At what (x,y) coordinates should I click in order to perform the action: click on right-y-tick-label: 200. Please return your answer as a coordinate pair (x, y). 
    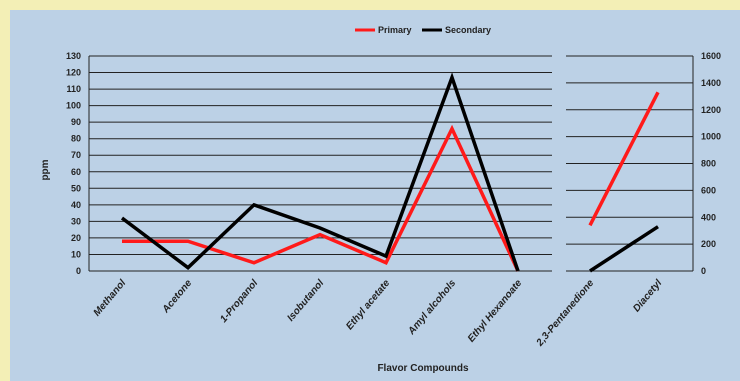
    Looking at the image, I should click on (708, 244).